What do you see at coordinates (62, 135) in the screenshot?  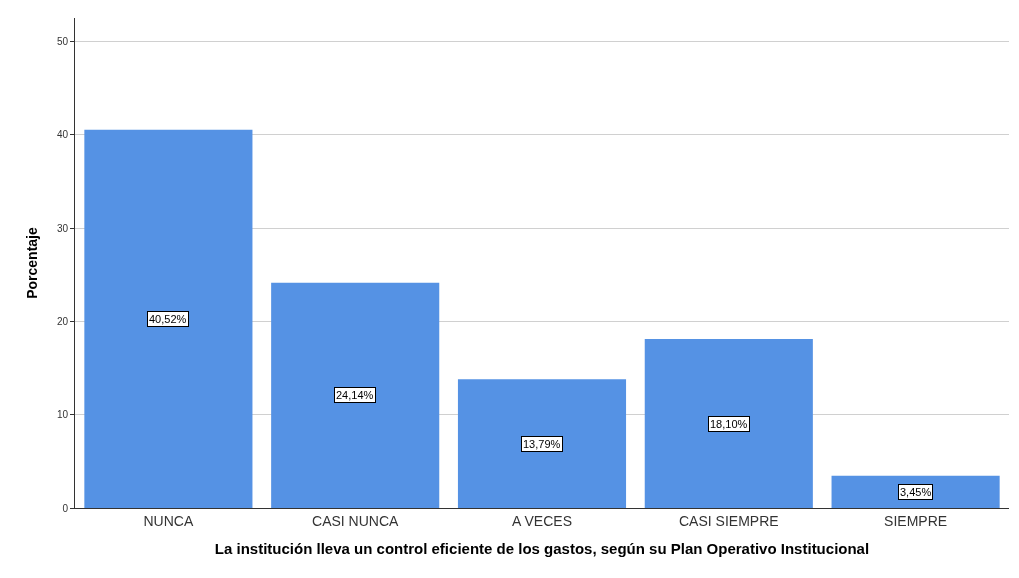 I see `y-tick-label: 40` at bounding box center [62, 135].